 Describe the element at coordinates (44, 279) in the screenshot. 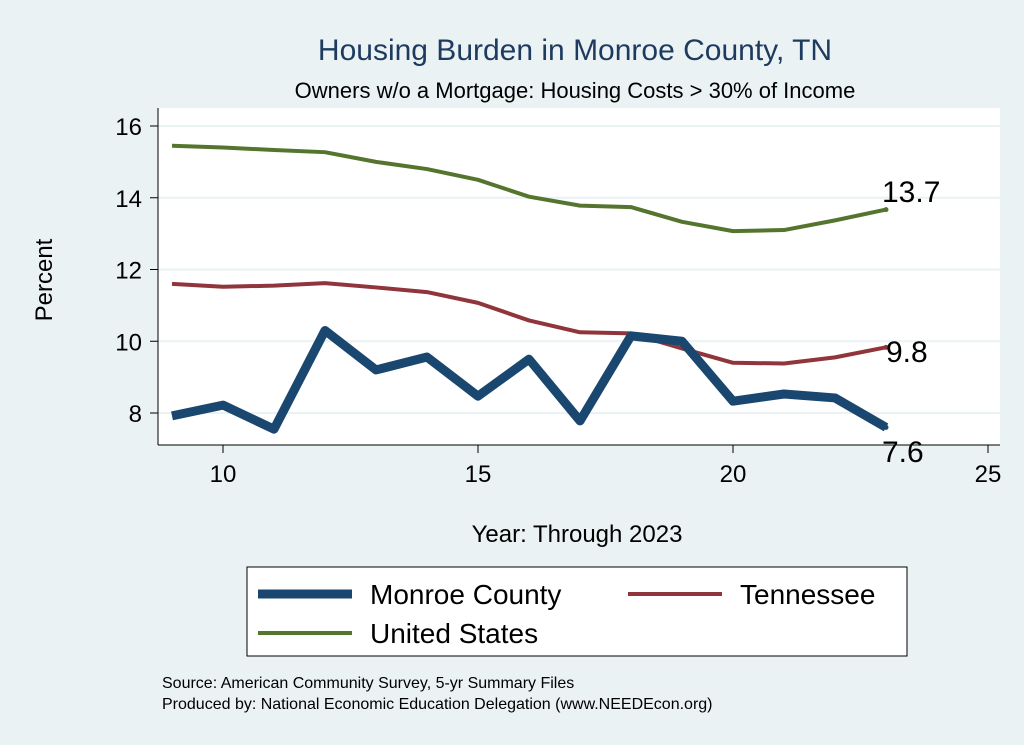

I see `y-axis-label: Percent` at that location.